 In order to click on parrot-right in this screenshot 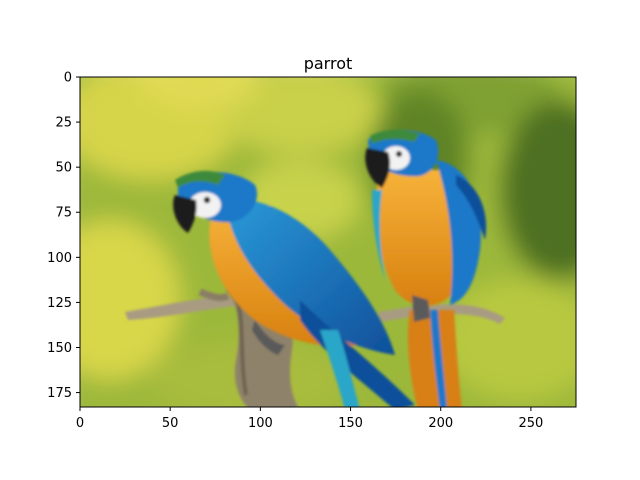, I will do `click(426, 268)`.